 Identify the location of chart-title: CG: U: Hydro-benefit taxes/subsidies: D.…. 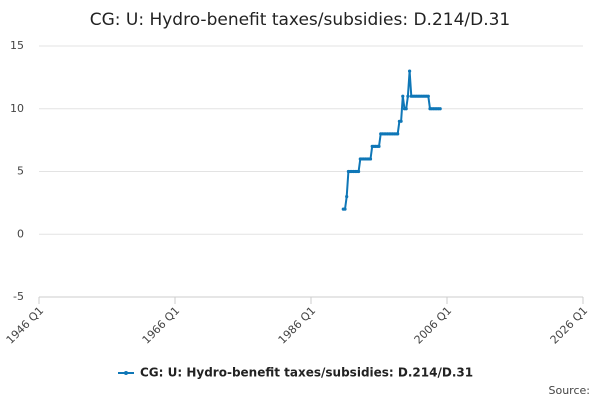
(300, 20).